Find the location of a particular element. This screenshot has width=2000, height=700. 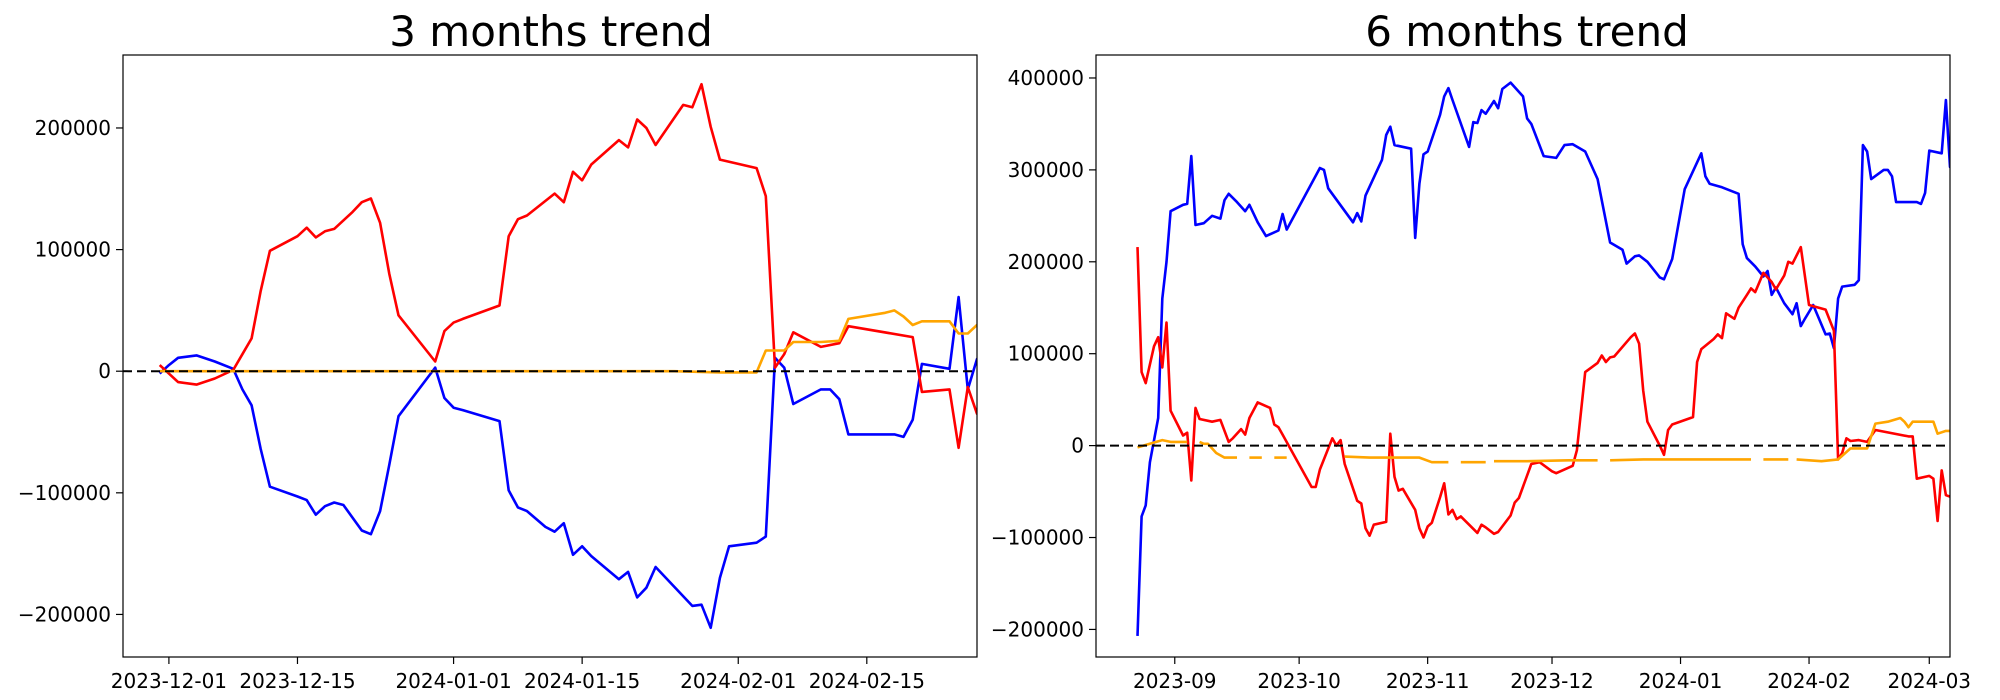

x-tick-label: 2023-09 is located at coordinates (1175, 681).